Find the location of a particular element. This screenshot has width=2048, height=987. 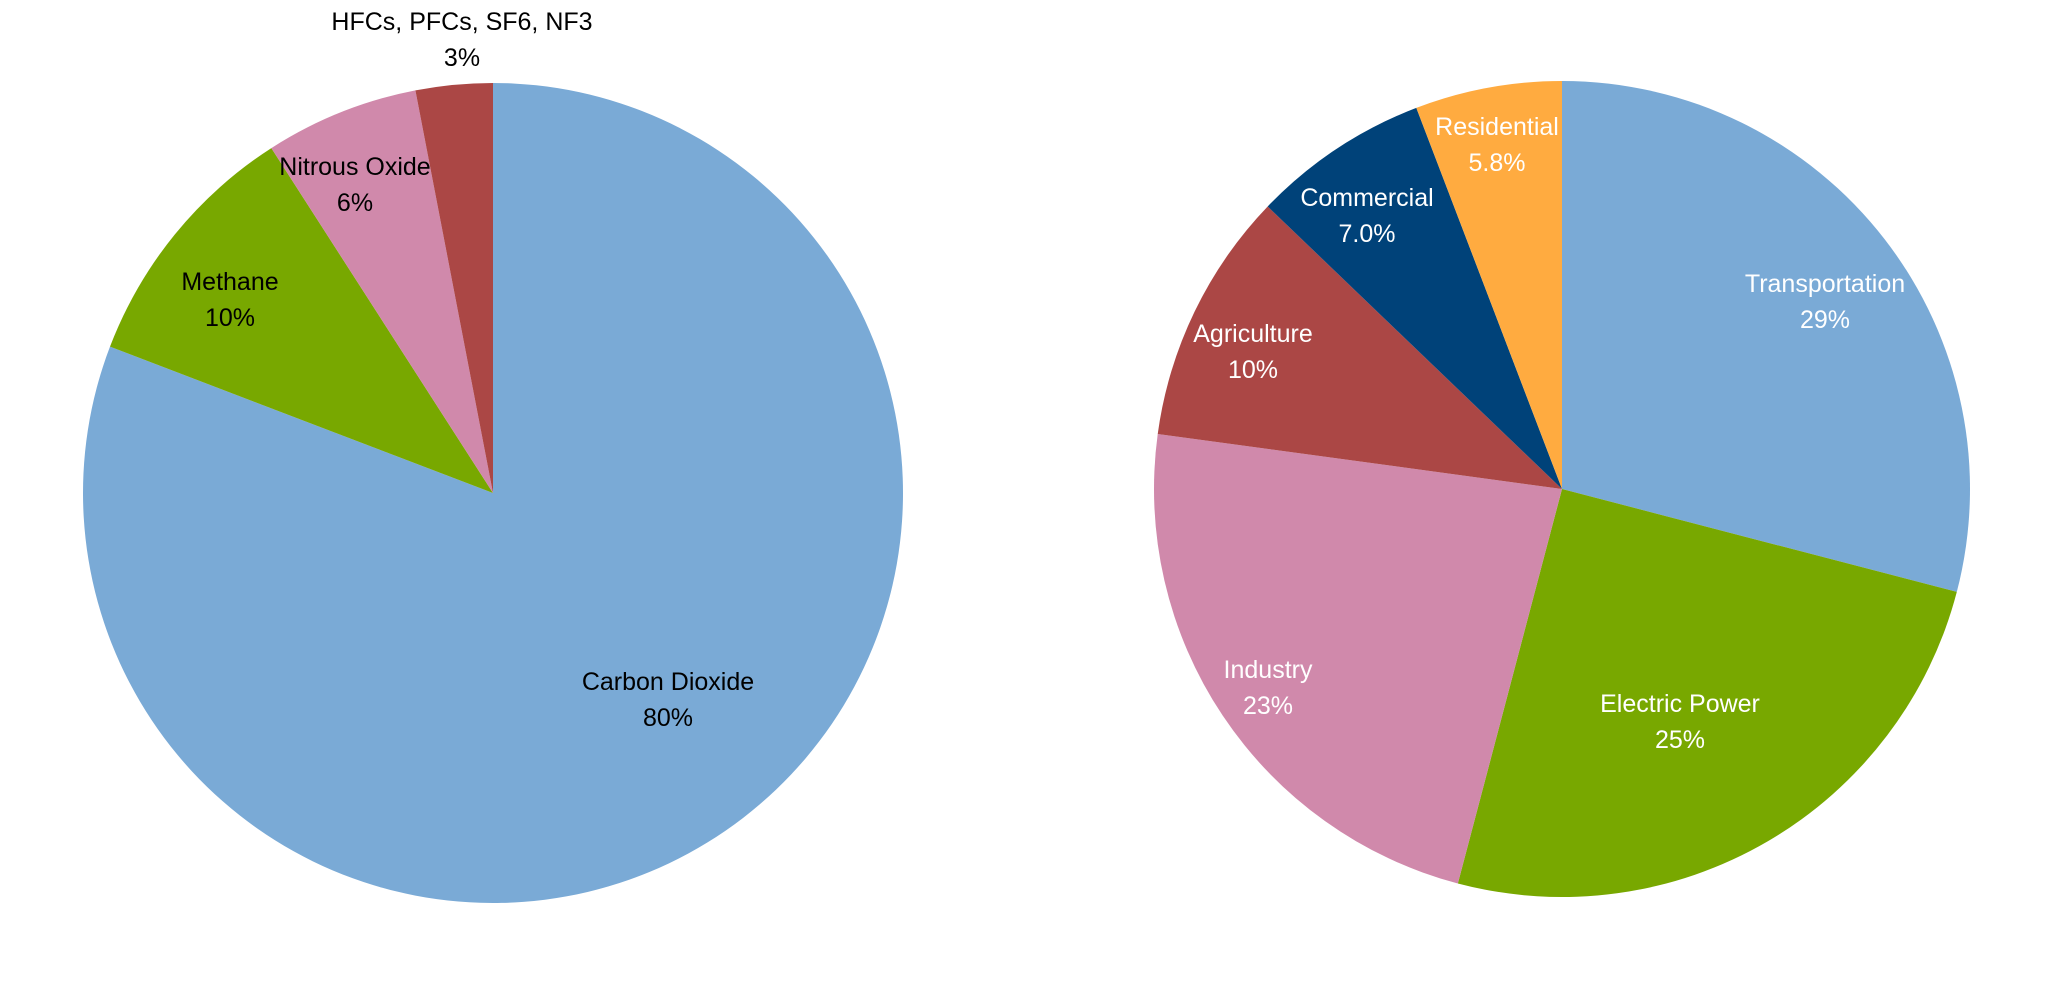

slice-value: 25% is located at coordinates (1680, 740).